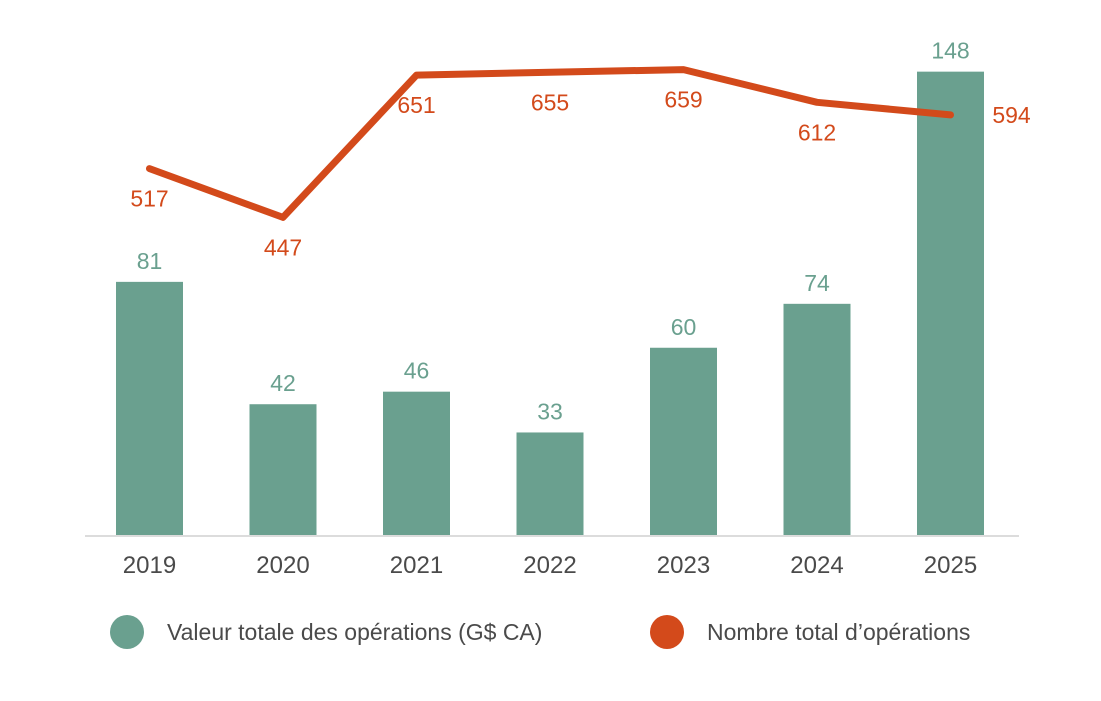  Describe the element at coordinates (950, 565) in the screenshot. I see `x-axis-tick-label: 2025` at that location.